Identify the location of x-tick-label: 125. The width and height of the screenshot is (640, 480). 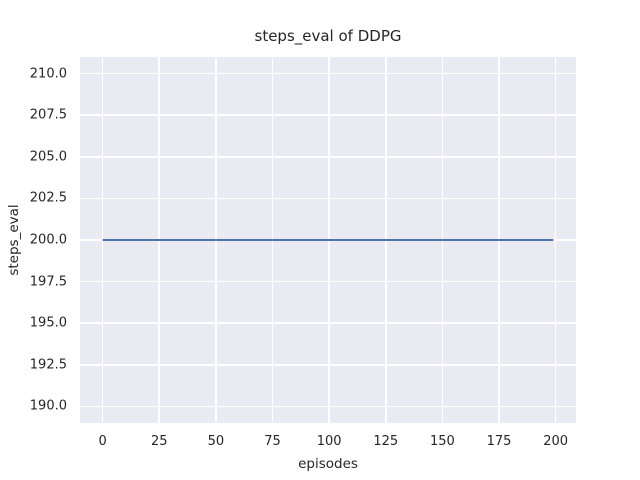
(386, 441).